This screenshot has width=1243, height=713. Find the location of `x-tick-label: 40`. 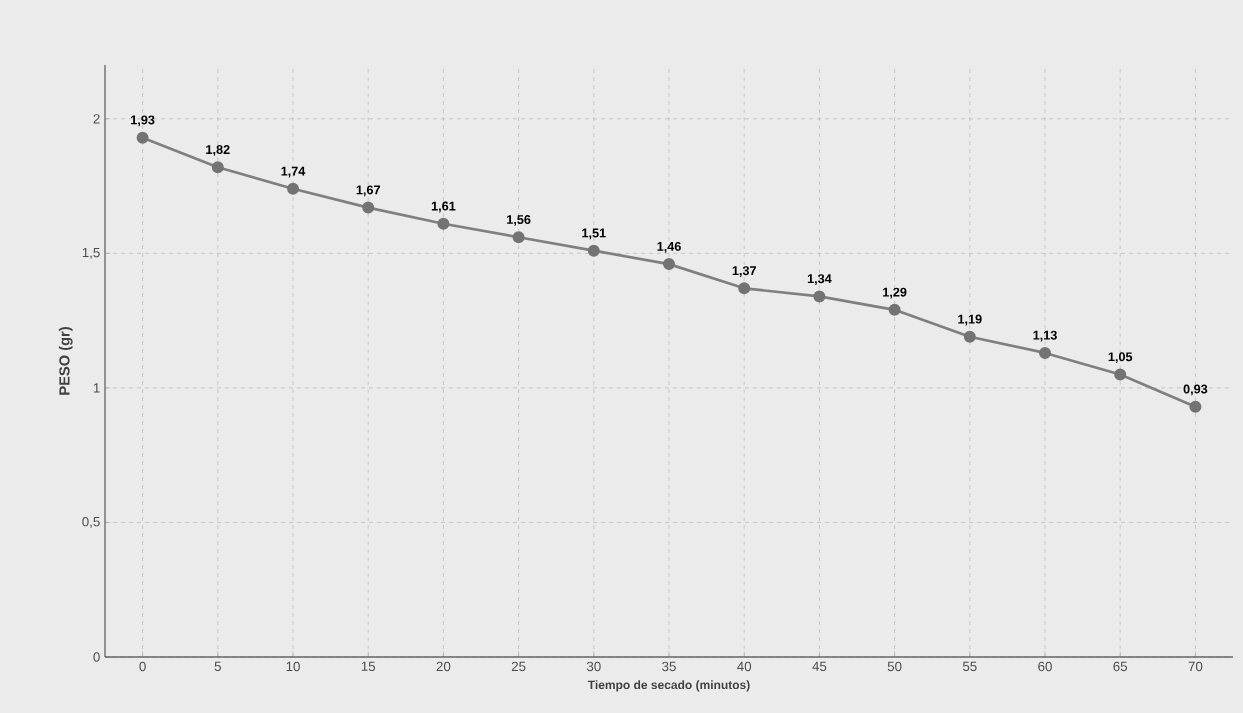

x-tick-label: 40 is located at coordinates (744, 666).